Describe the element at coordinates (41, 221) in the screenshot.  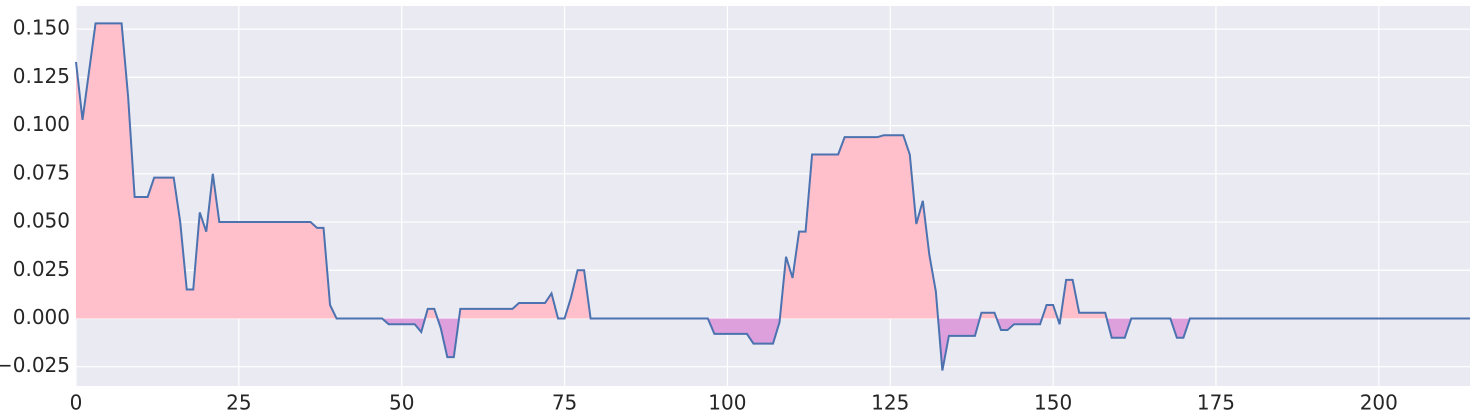
I see `y-tick-label: 0.050` at that location.